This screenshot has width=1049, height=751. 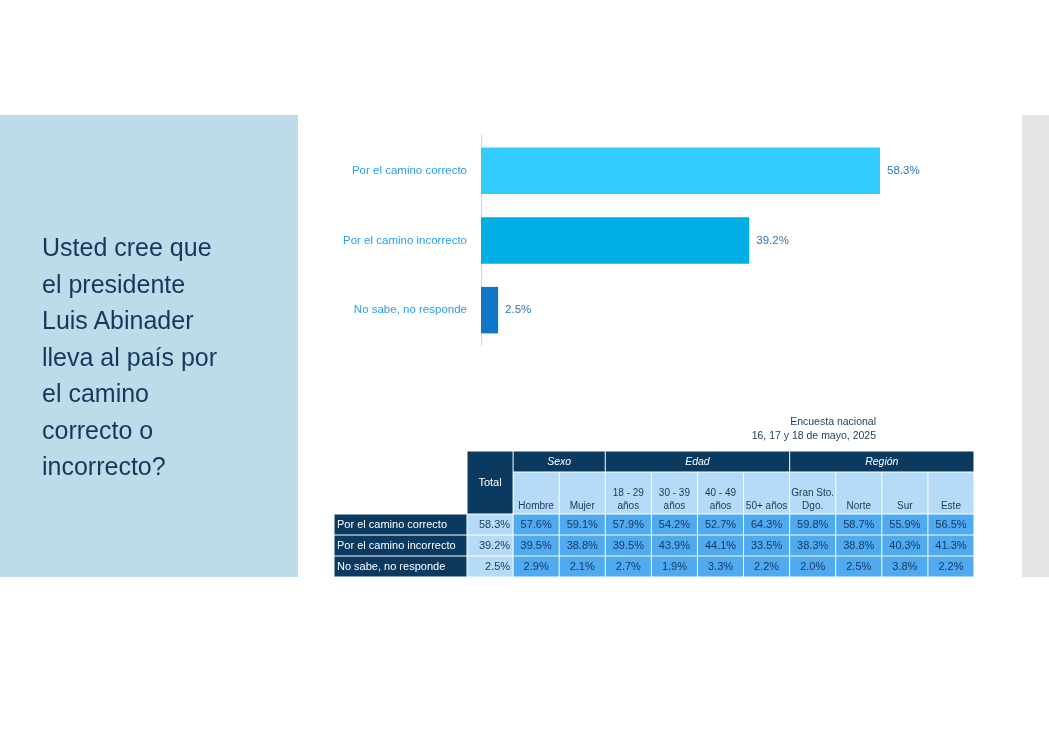 I want to click on data-label: 43.9%, so click(x=674, y=545).